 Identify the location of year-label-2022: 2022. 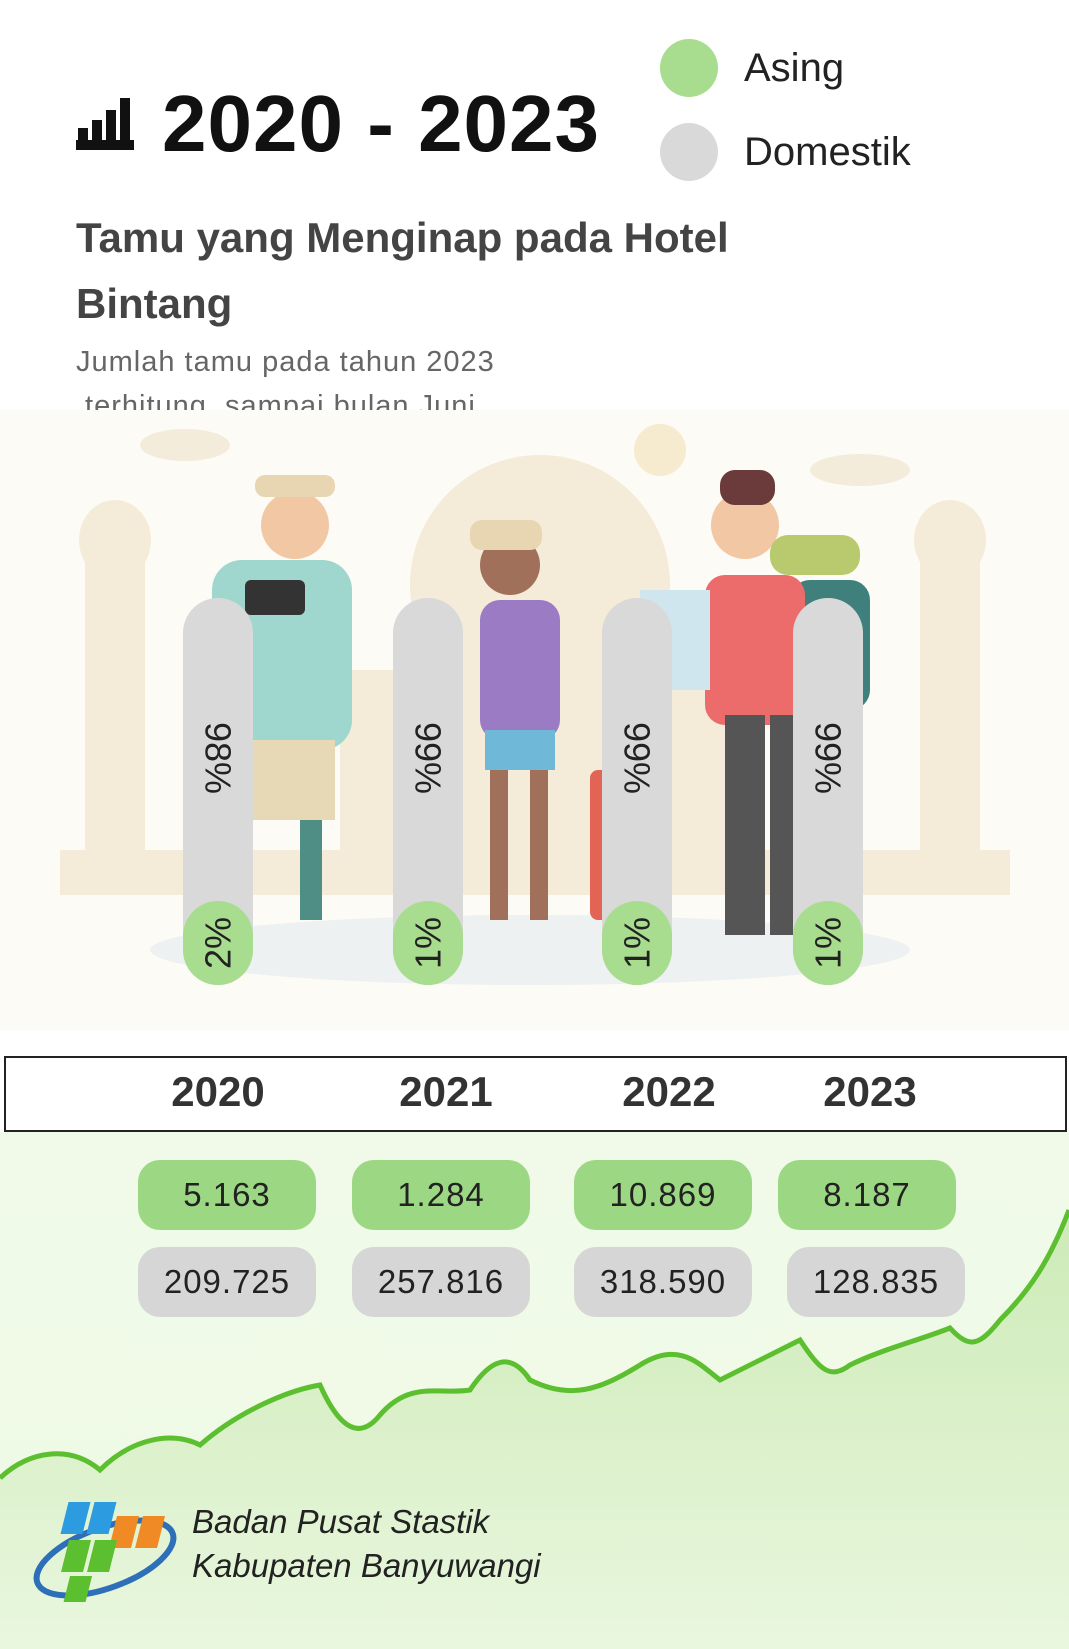
(669, 1091).